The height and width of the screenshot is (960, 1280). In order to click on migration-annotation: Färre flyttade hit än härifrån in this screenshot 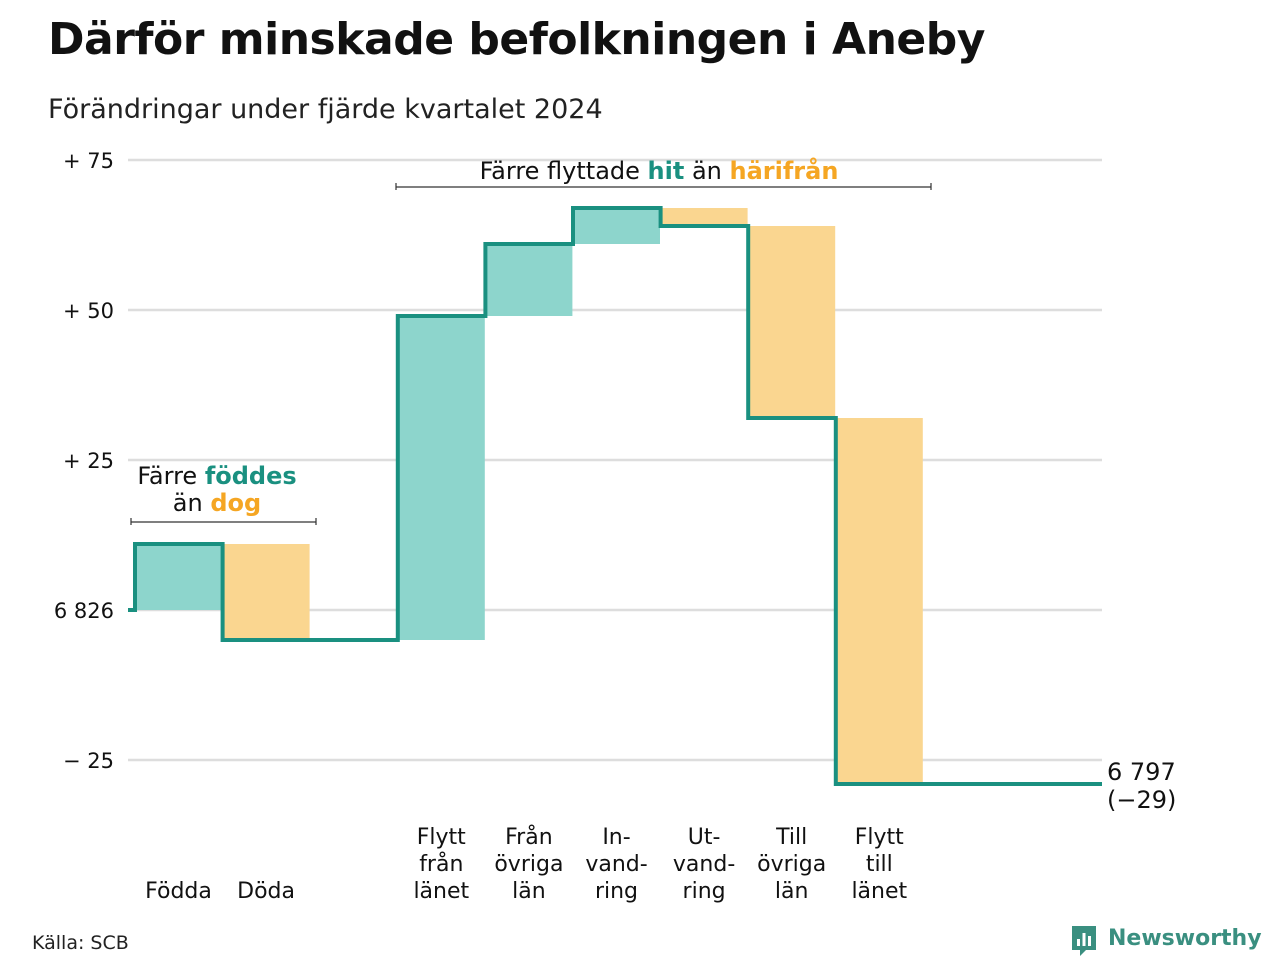, I will do `click(663, 173)`.